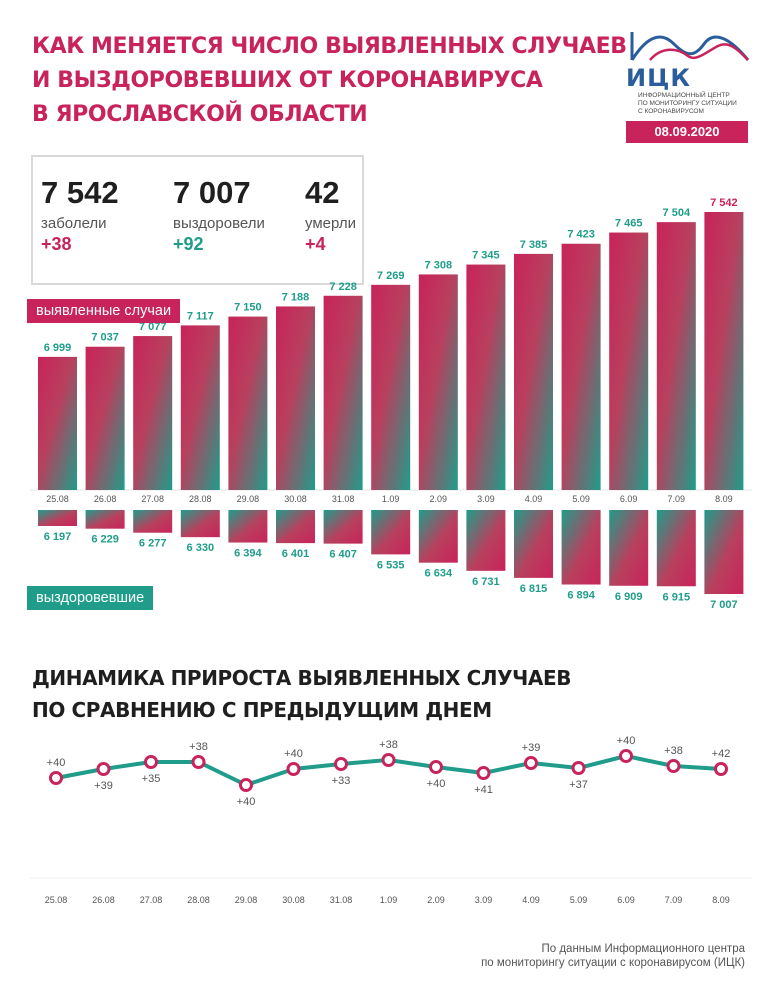  What do you see at coordinates (200, 499) in the screenshot?
I see `date-tick-label: 28.08` at bounding box center [200, 499].